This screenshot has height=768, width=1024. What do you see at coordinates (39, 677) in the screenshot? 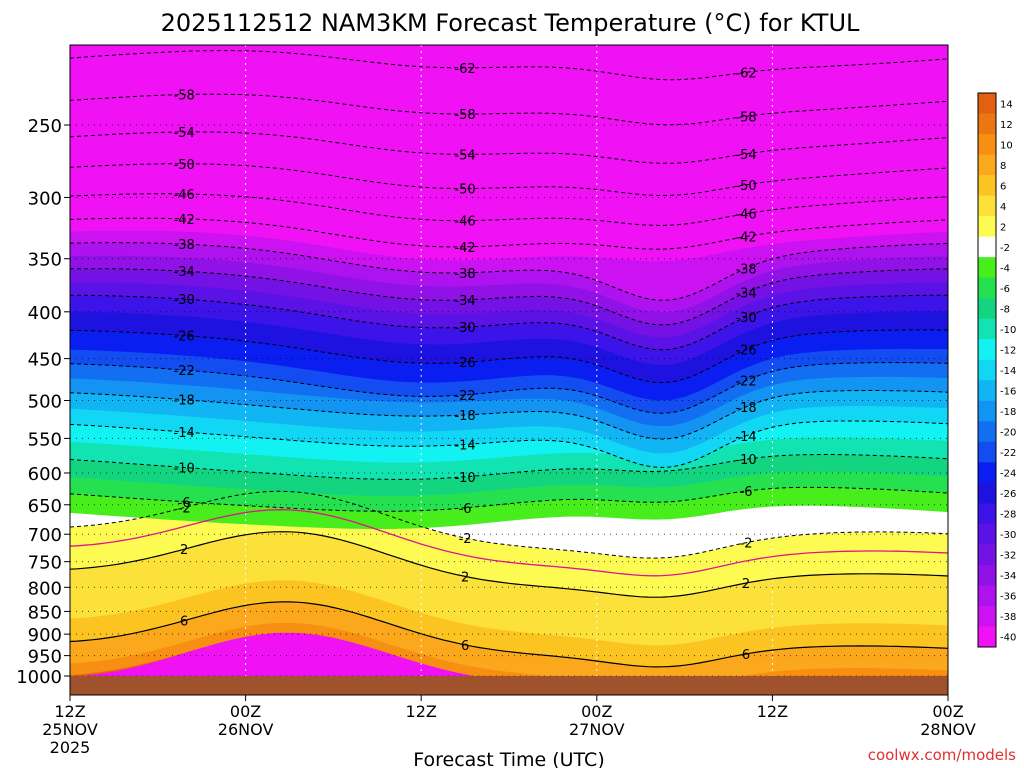
I see `y-tick-label: 1000` at bounding box center [39, 677].